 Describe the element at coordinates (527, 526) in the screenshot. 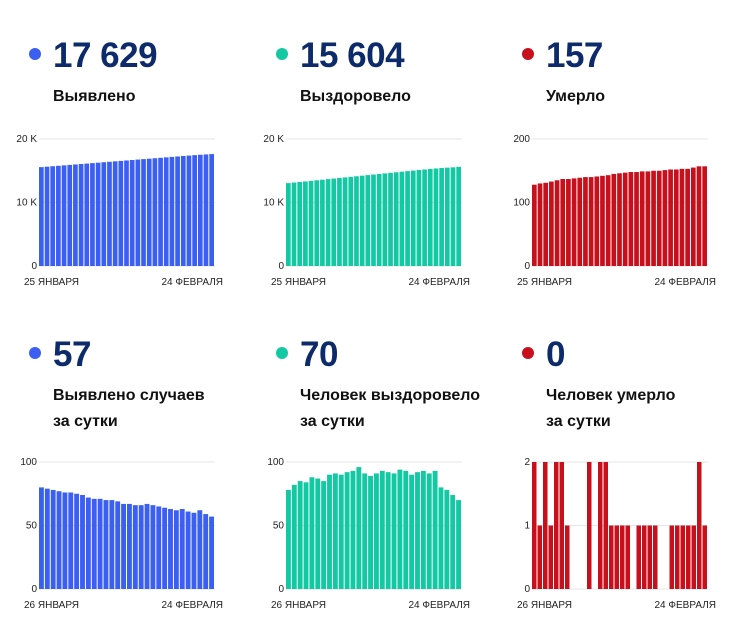

I see `y-tick-label: 1` at that location.